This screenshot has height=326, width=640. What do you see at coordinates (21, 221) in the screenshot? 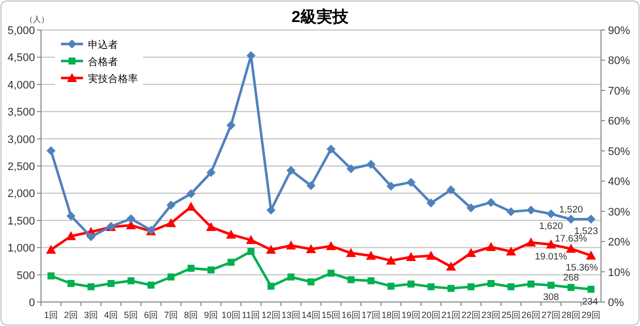
I see `y-tick-label: 1,500` at bounding box center [21, 221].